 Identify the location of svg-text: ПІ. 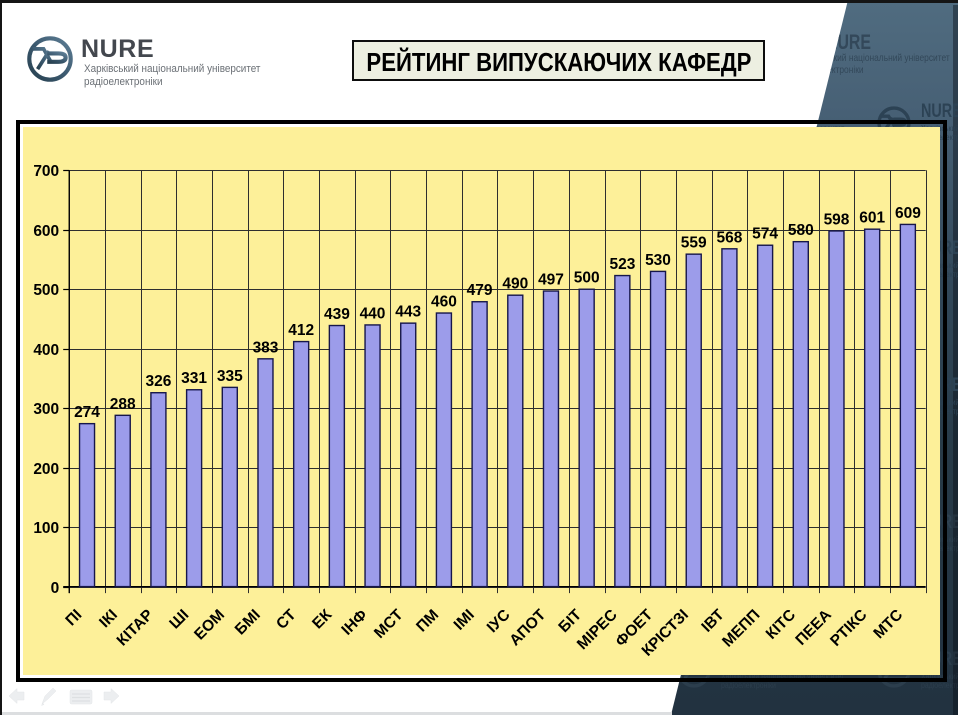
(73, 617).